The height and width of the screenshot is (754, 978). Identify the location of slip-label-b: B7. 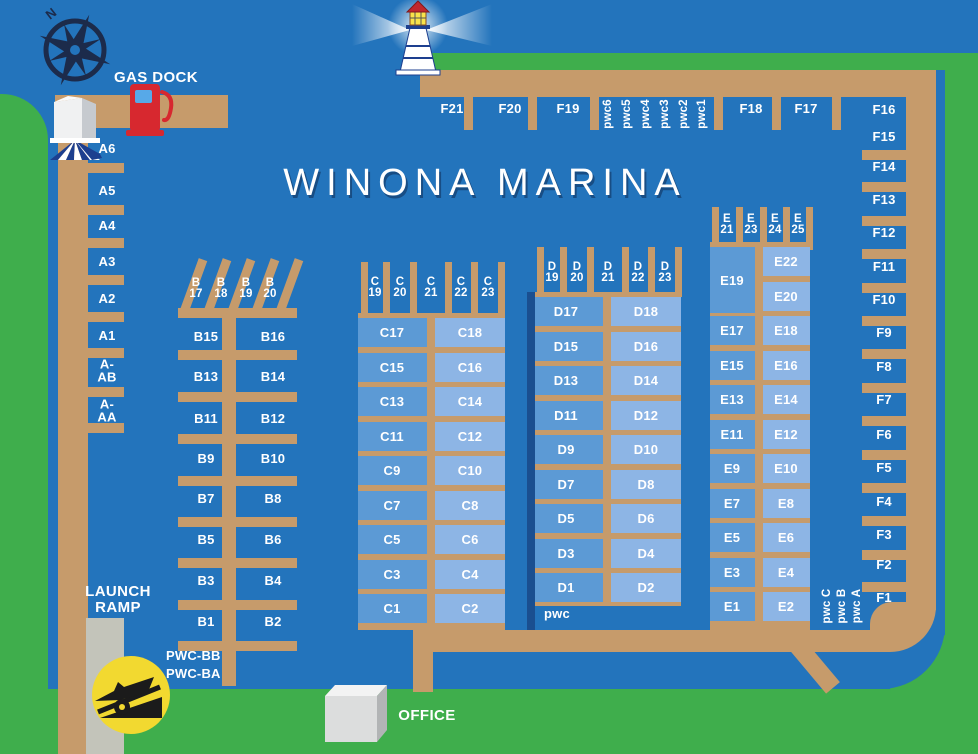
(206, 498).